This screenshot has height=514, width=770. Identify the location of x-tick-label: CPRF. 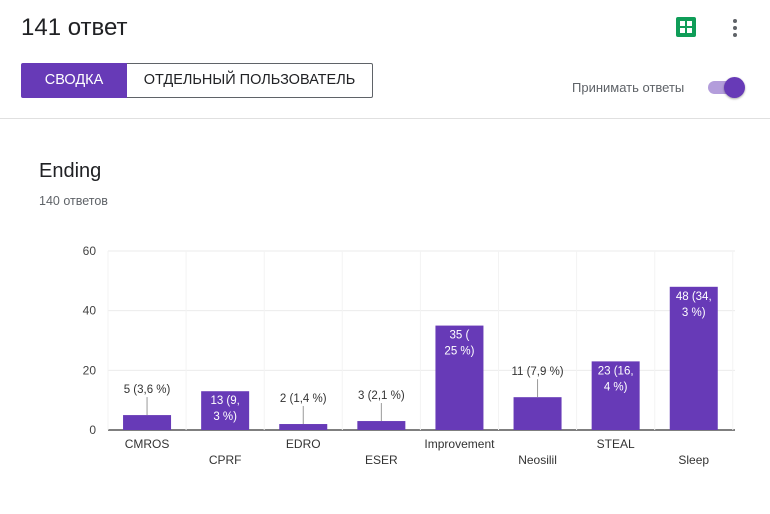
(225, 460).